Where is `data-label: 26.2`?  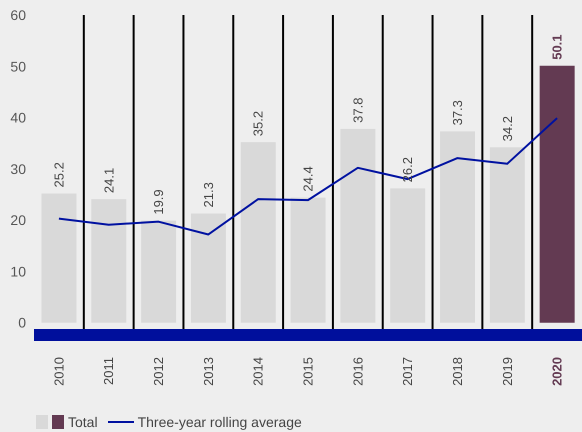 data-label: 26.2 is located at coordinates (408, 169).